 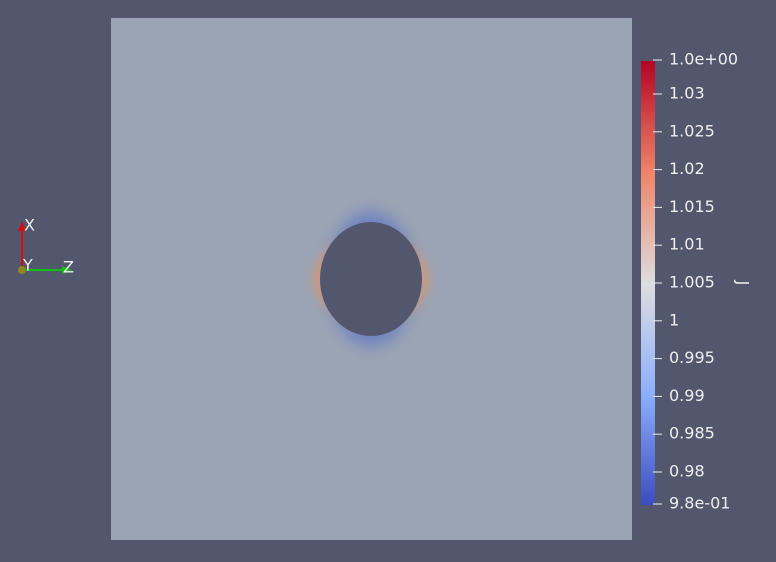 I want to click on z-label: Z, so click(x=68, y=267).